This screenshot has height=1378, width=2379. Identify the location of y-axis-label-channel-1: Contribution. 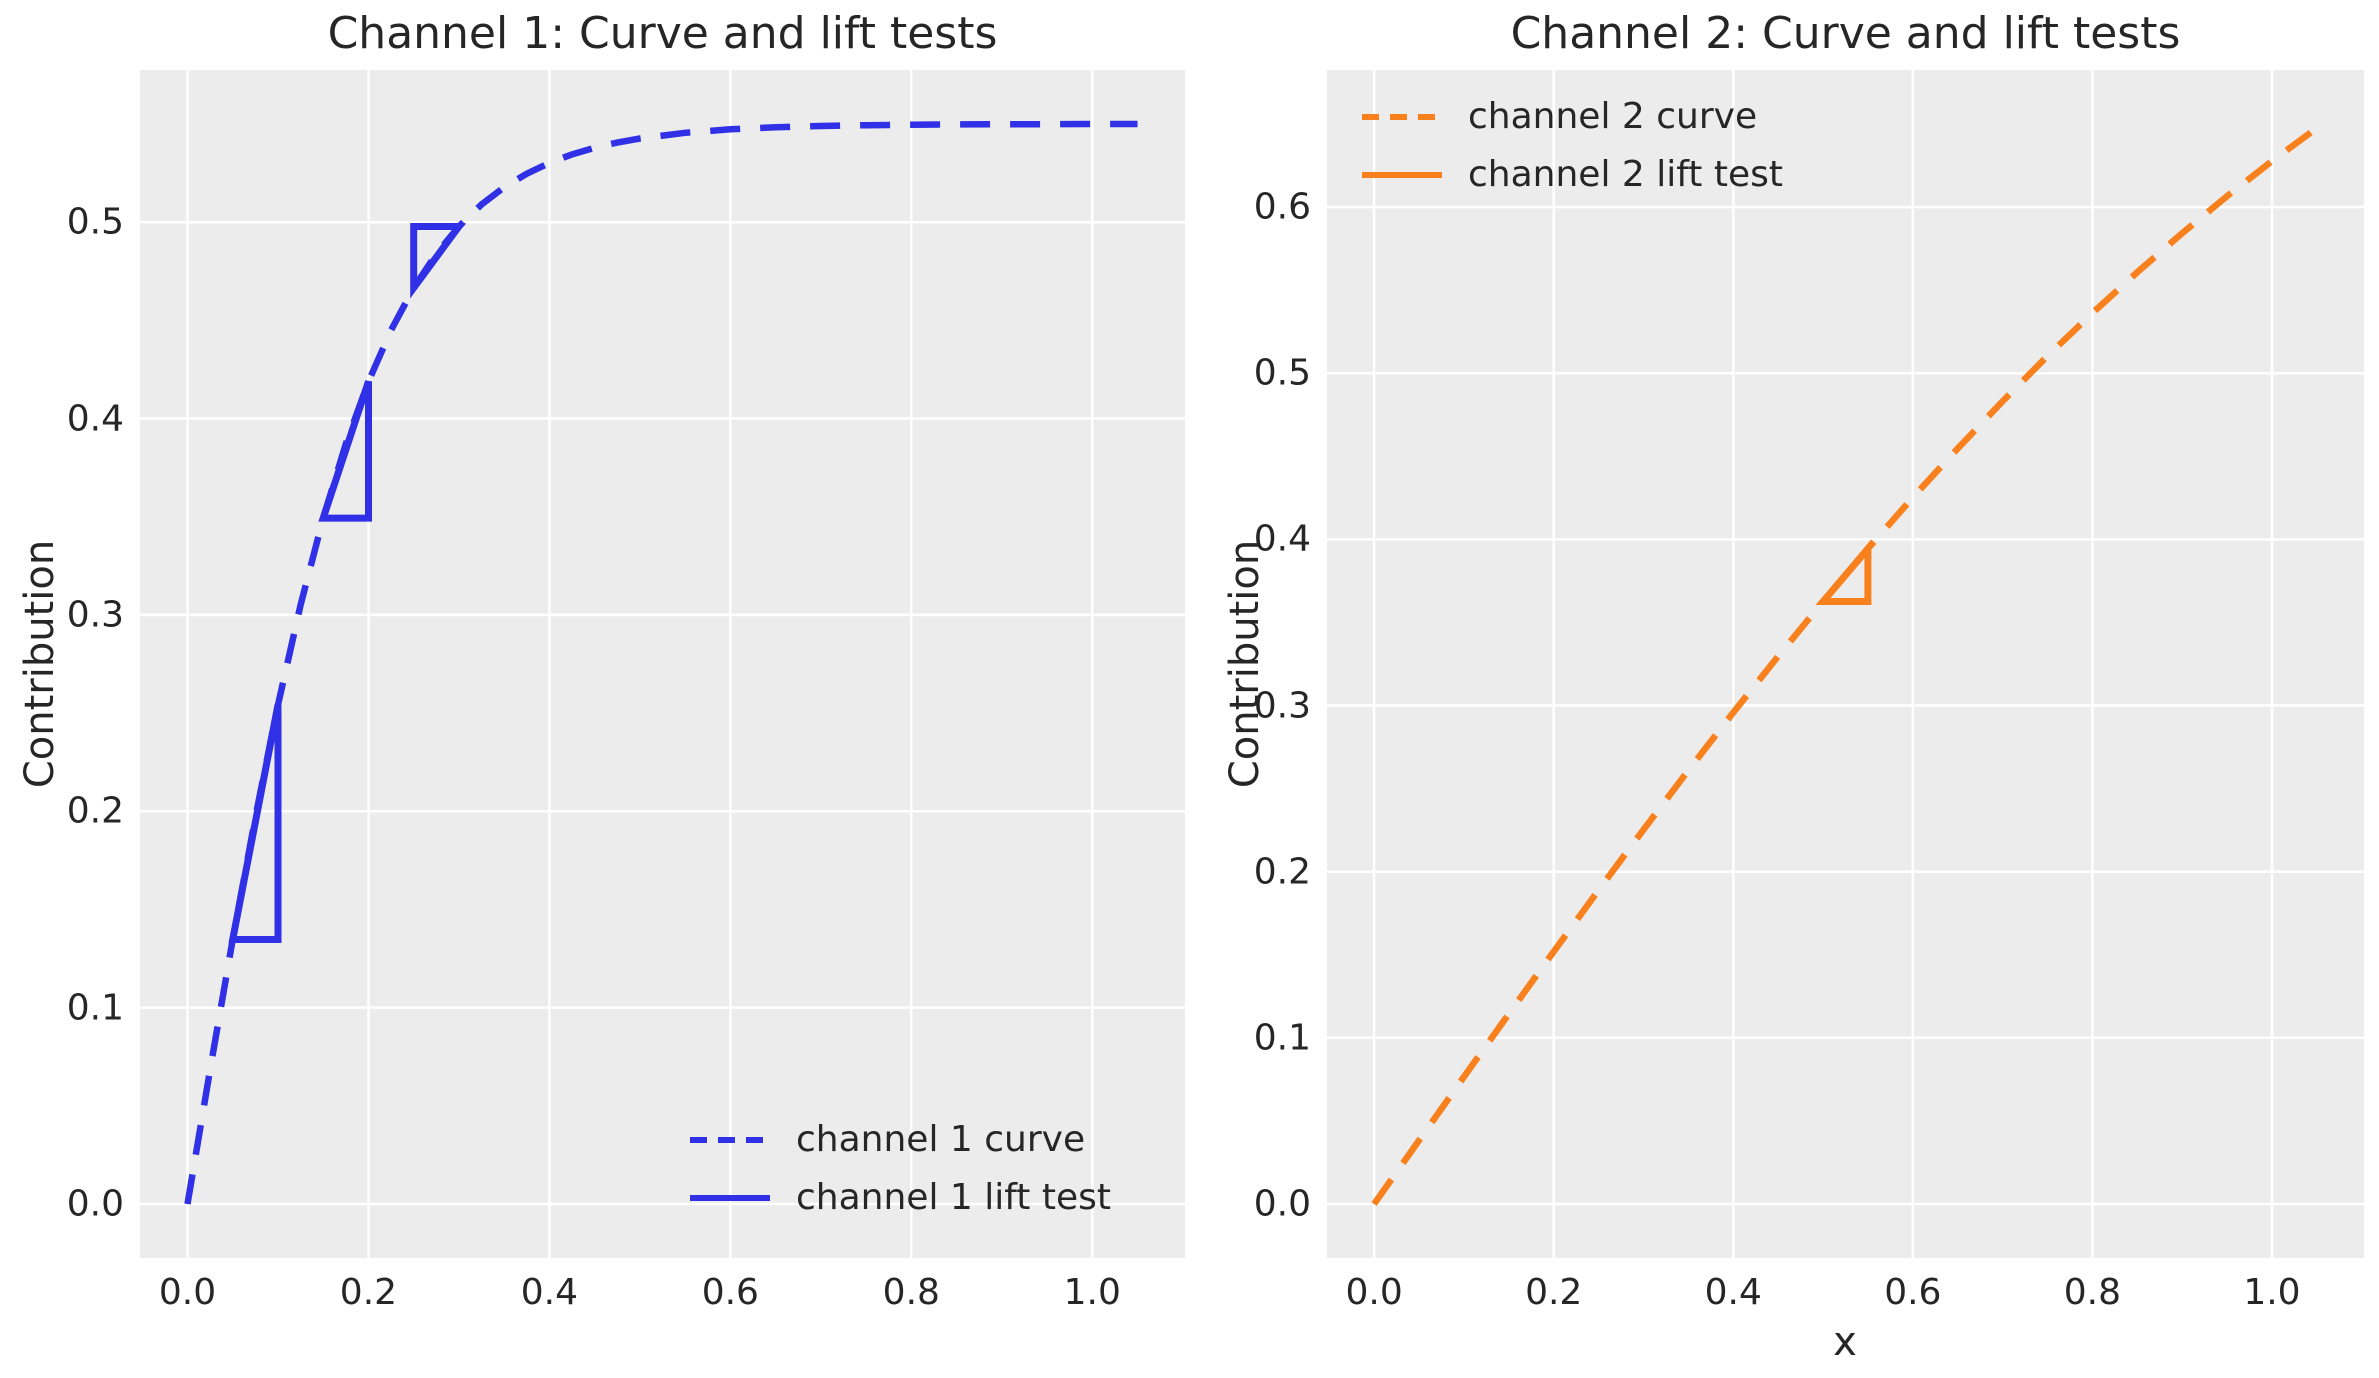
(40, 664).